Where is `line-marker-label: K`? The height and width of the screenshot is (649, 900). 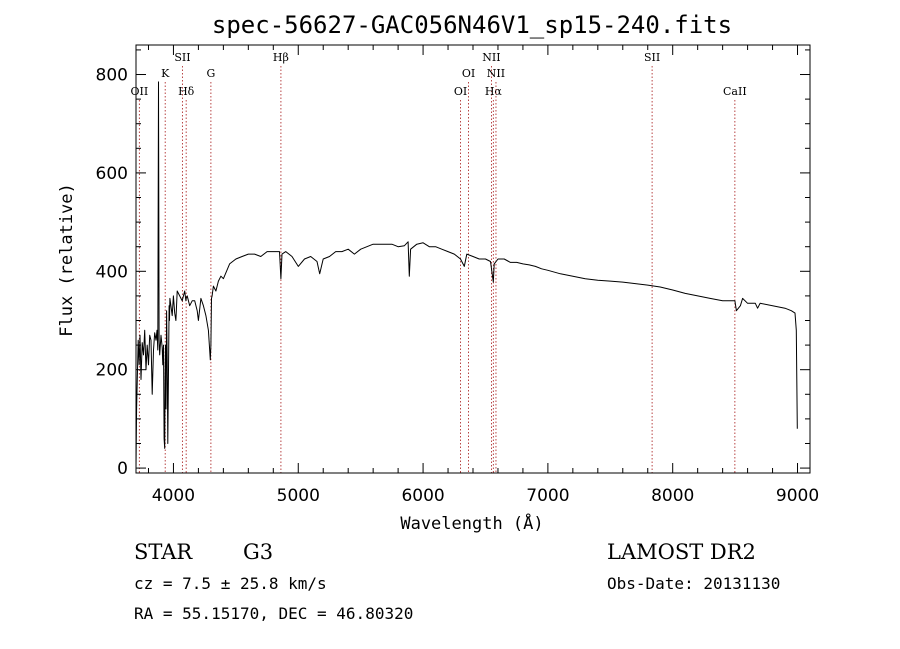 line-marker-label: K is located at coordinates (165, 73).